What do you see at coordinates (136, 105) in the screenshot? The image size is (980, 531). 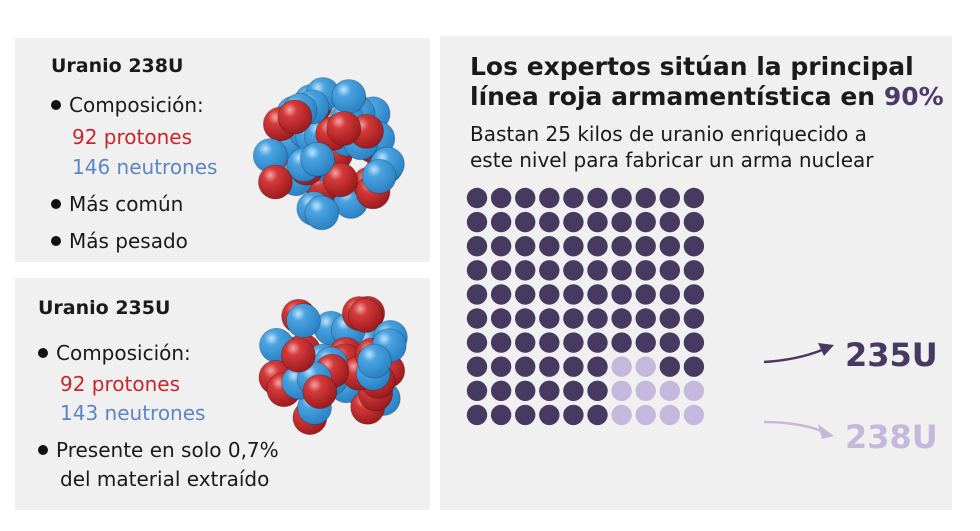 I see `uranium-238-composition-label: Composición:` at bounding box center [136, 105].